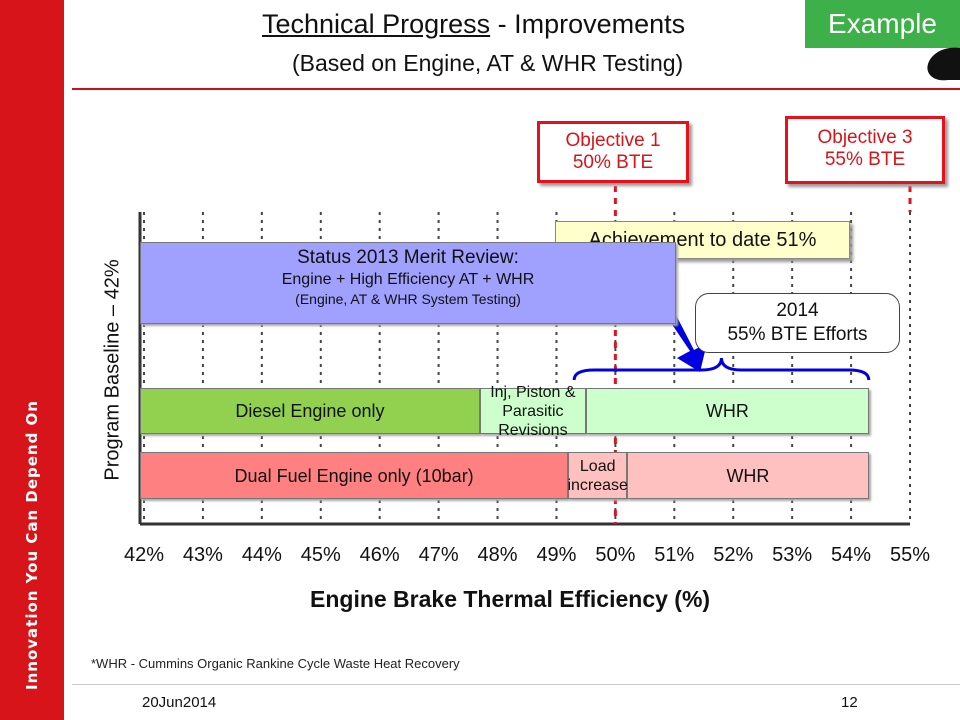  I want to click on x-tick-label: 48%, so click(498, 555).